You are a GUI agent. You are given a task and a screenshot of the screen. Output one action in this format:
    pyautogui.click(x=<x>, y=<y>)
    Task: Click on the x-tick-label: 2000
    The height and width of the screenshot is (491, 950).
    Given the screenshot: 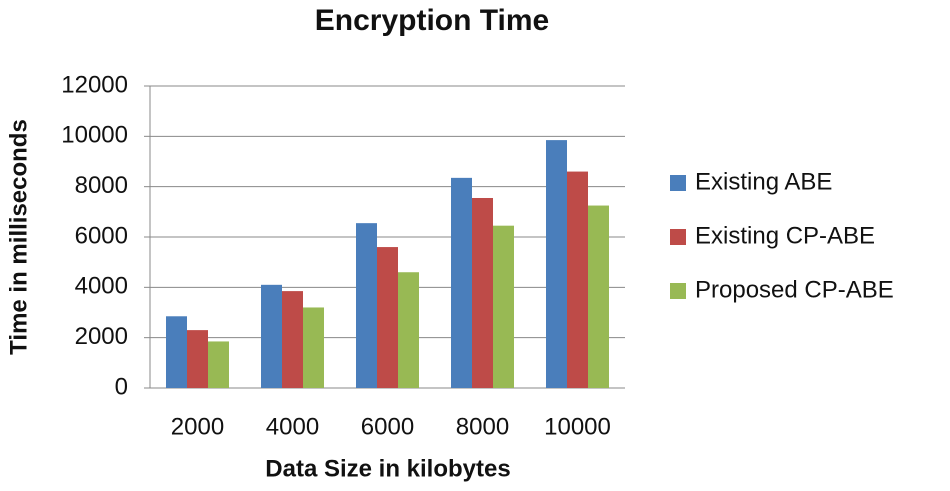 What is the action you would take?
    pyautogui.click(x=197, y=426)
    